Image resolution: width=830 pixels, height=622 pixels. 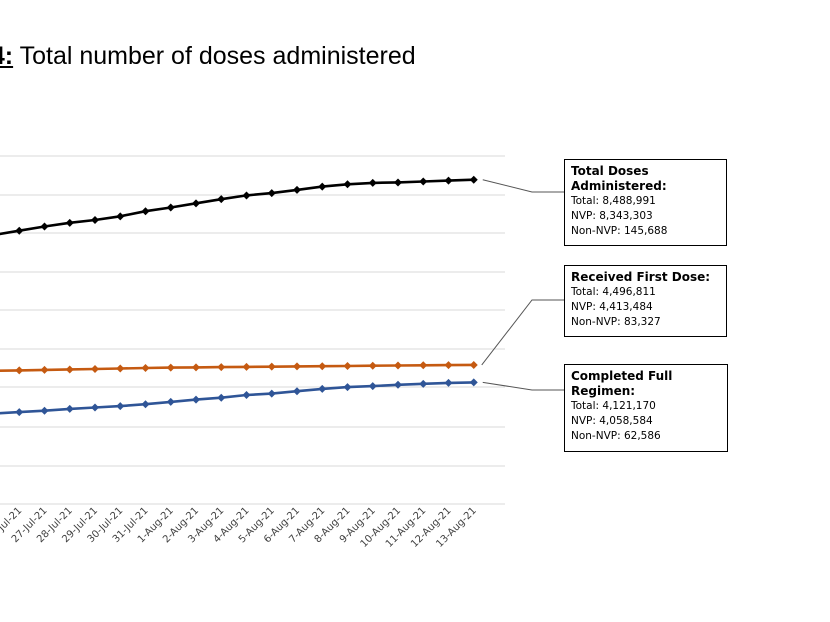 What do you see at coordinates (619, 186) in the screenshot?
I see `annotation-title: Administered:` at bounding box center [619, 186].